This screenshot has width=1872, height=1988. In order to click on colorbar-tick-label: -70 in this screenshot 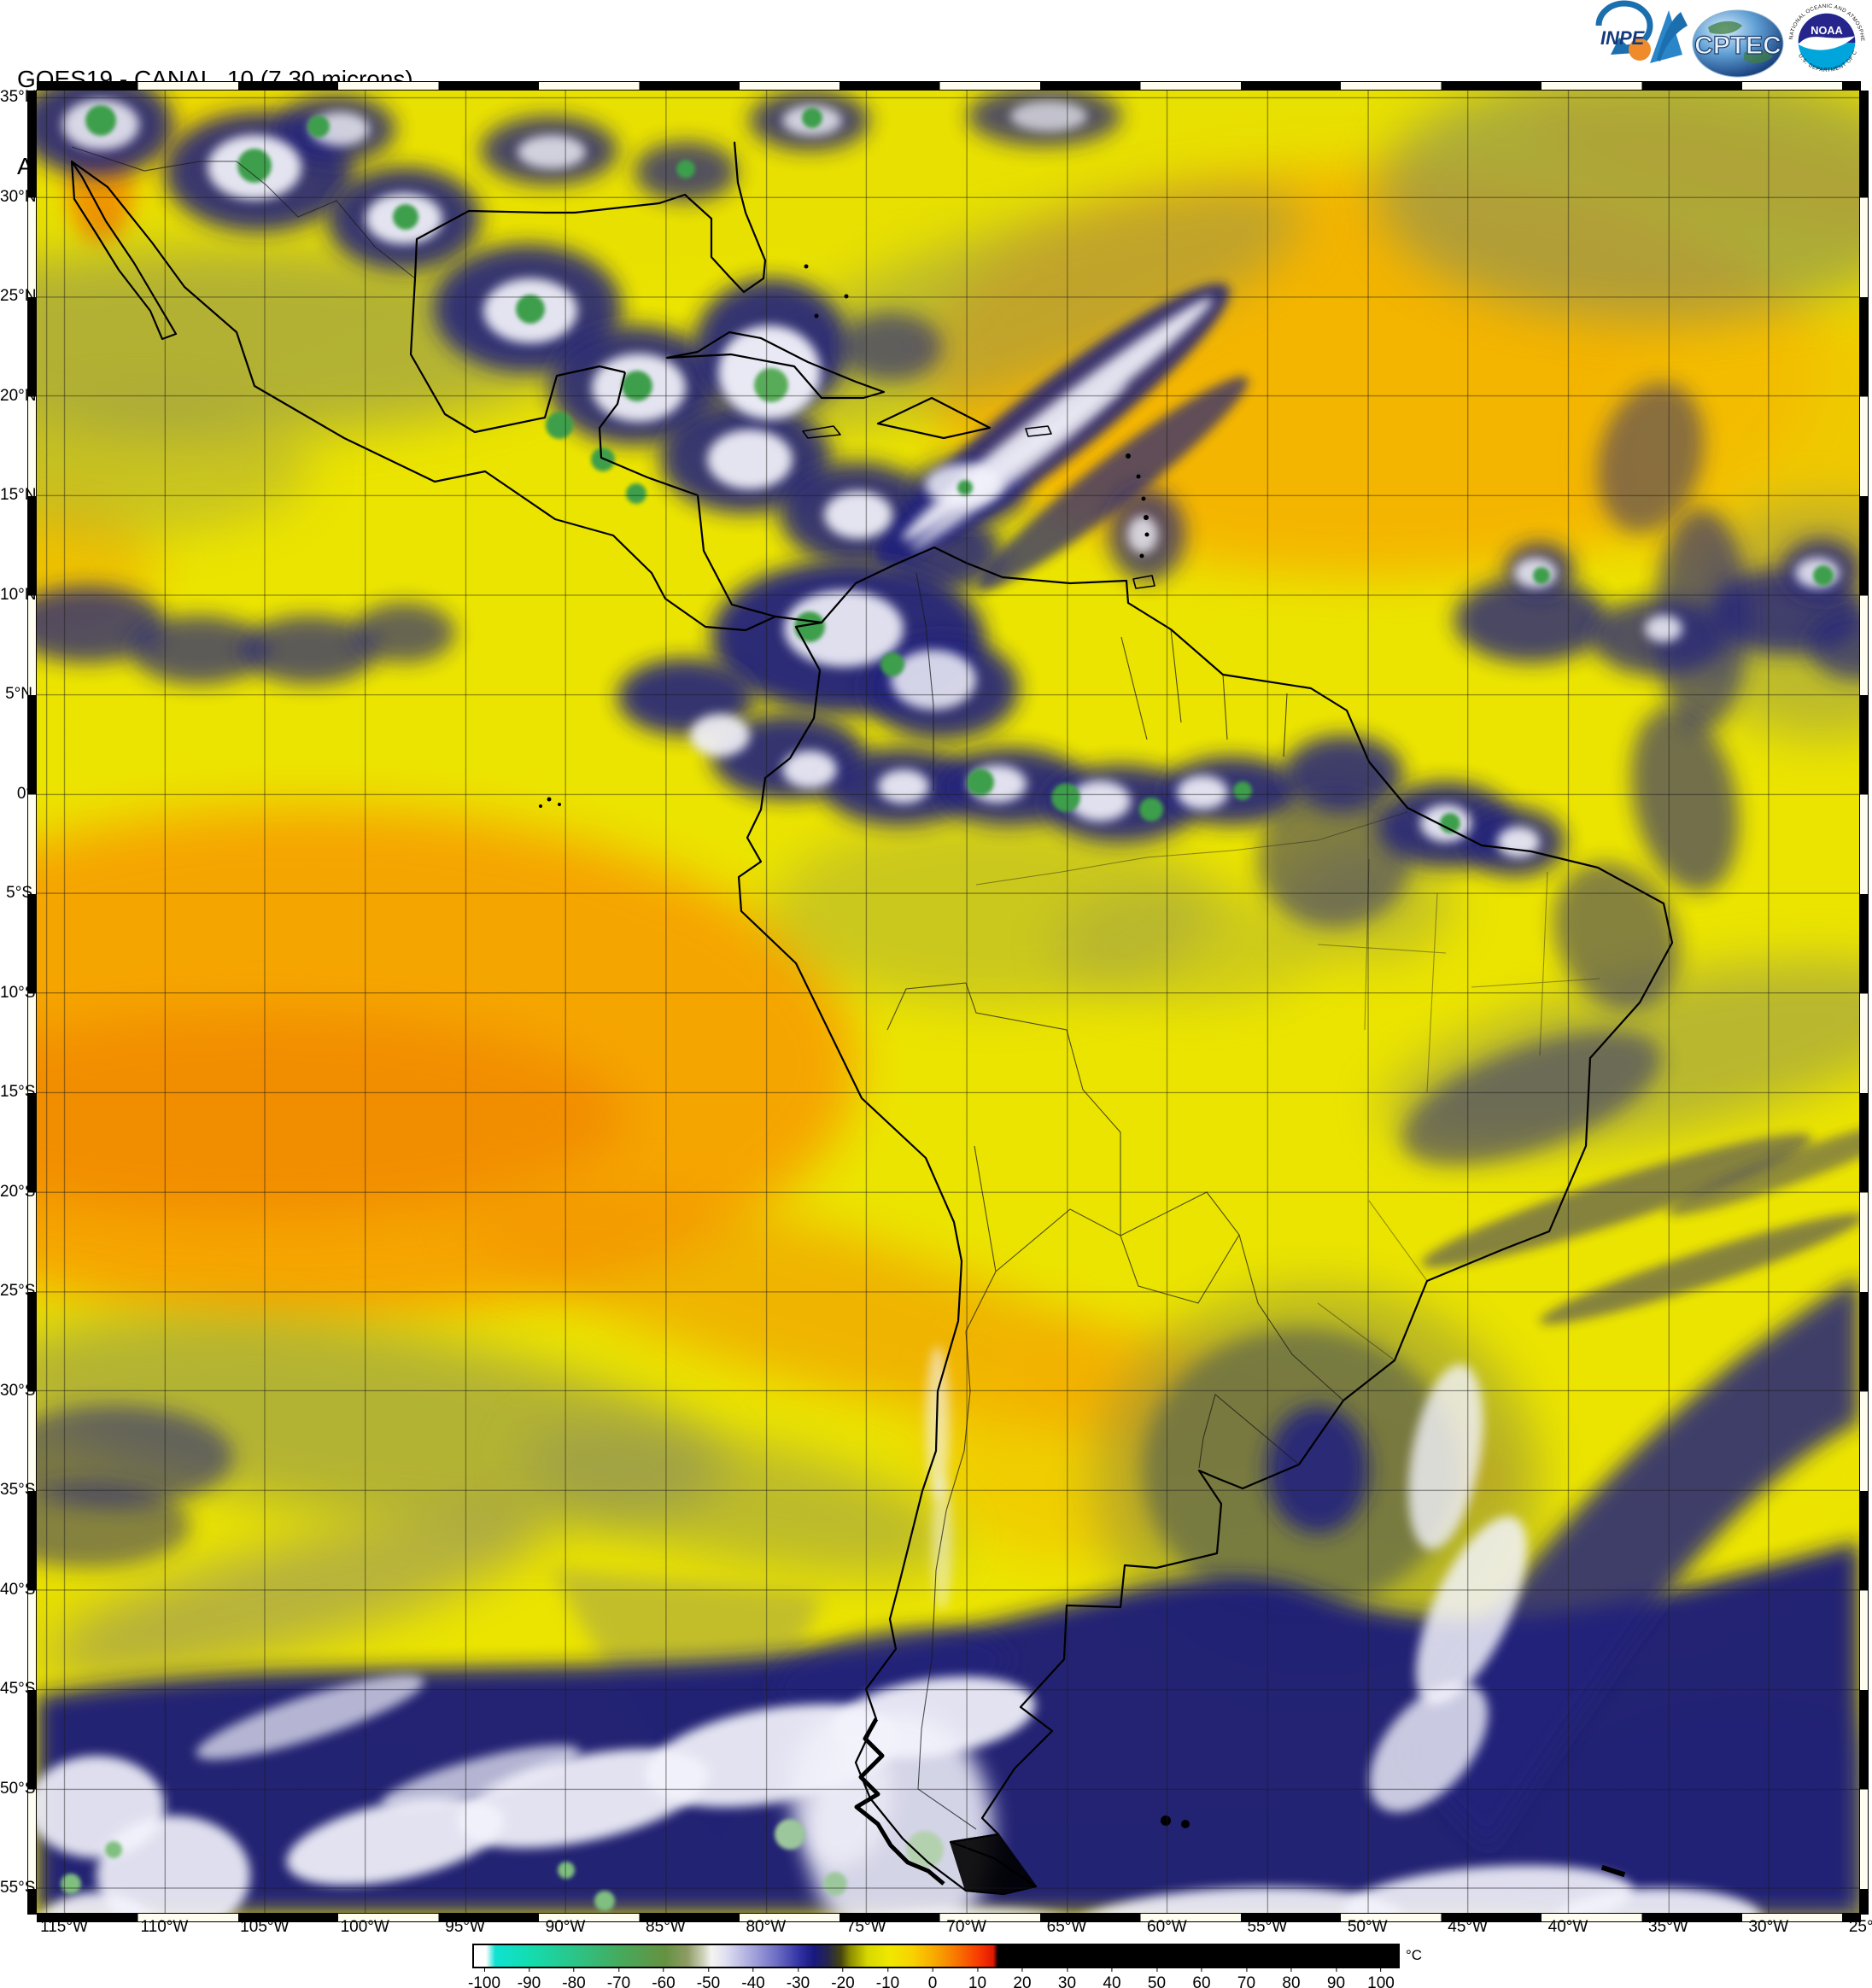, I will do `click(618, 1981)`.